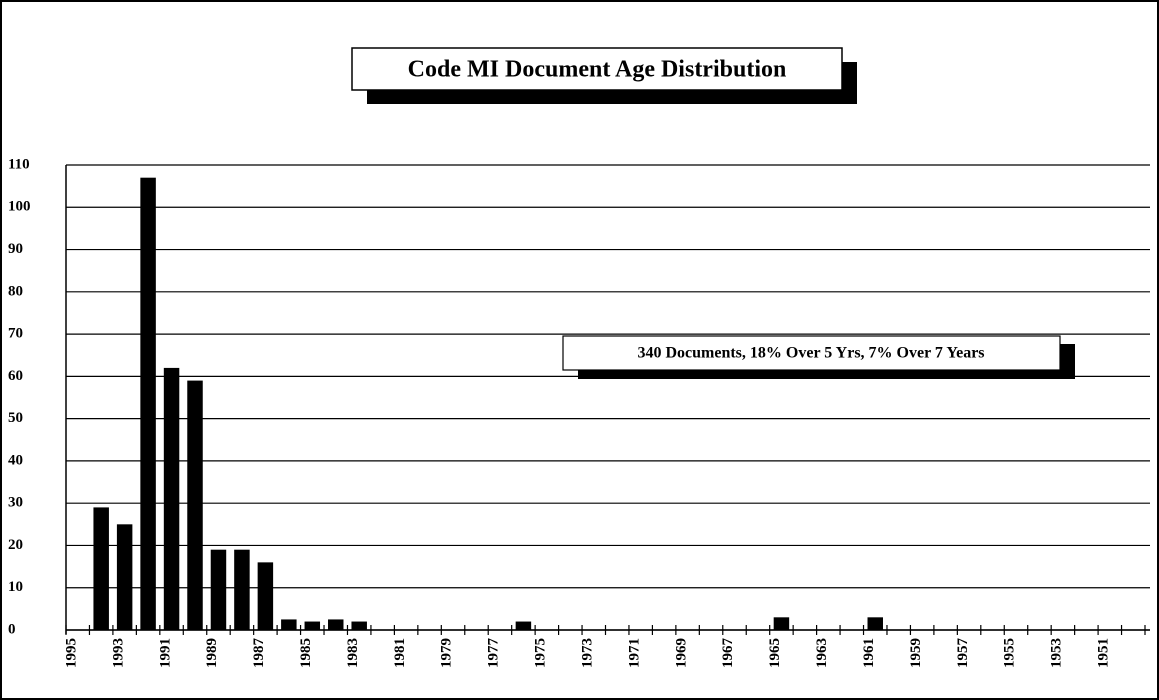 The height and width of the screenshot is (700, 1159). I want to click on y-tick-label: 20, so click(15, 545).